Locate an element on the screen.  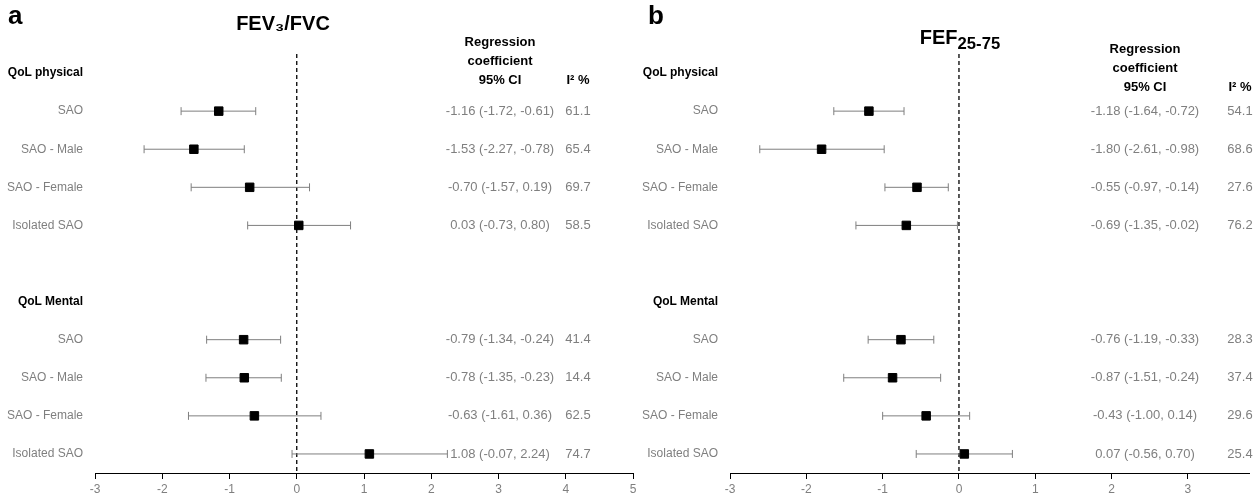
annotation: -1.16 (-1.72, -0.61) is located at coordinates (500, 110).